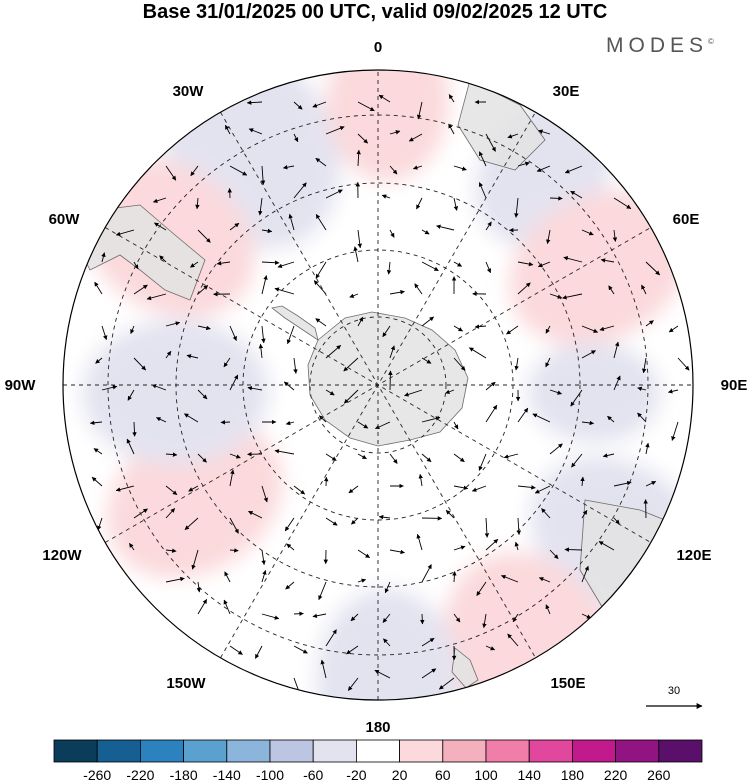 The height and width of the screenshot is (783, 750). What do you see at coordinates (486, 775) in the screenshot?
I see `colorbar-tick-label: 100` at bounding box center [486, 775].